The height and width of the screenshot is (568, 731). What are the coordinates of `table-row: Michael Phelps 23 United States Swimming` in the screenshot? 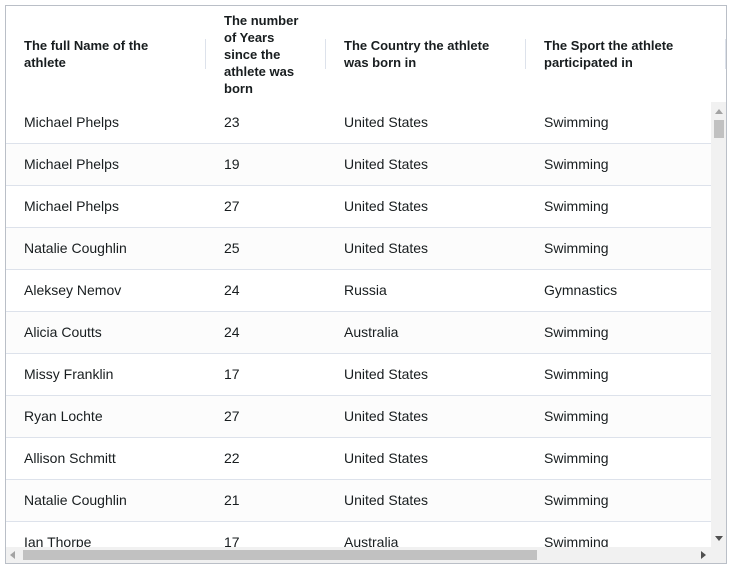 It's located at (358, 123).